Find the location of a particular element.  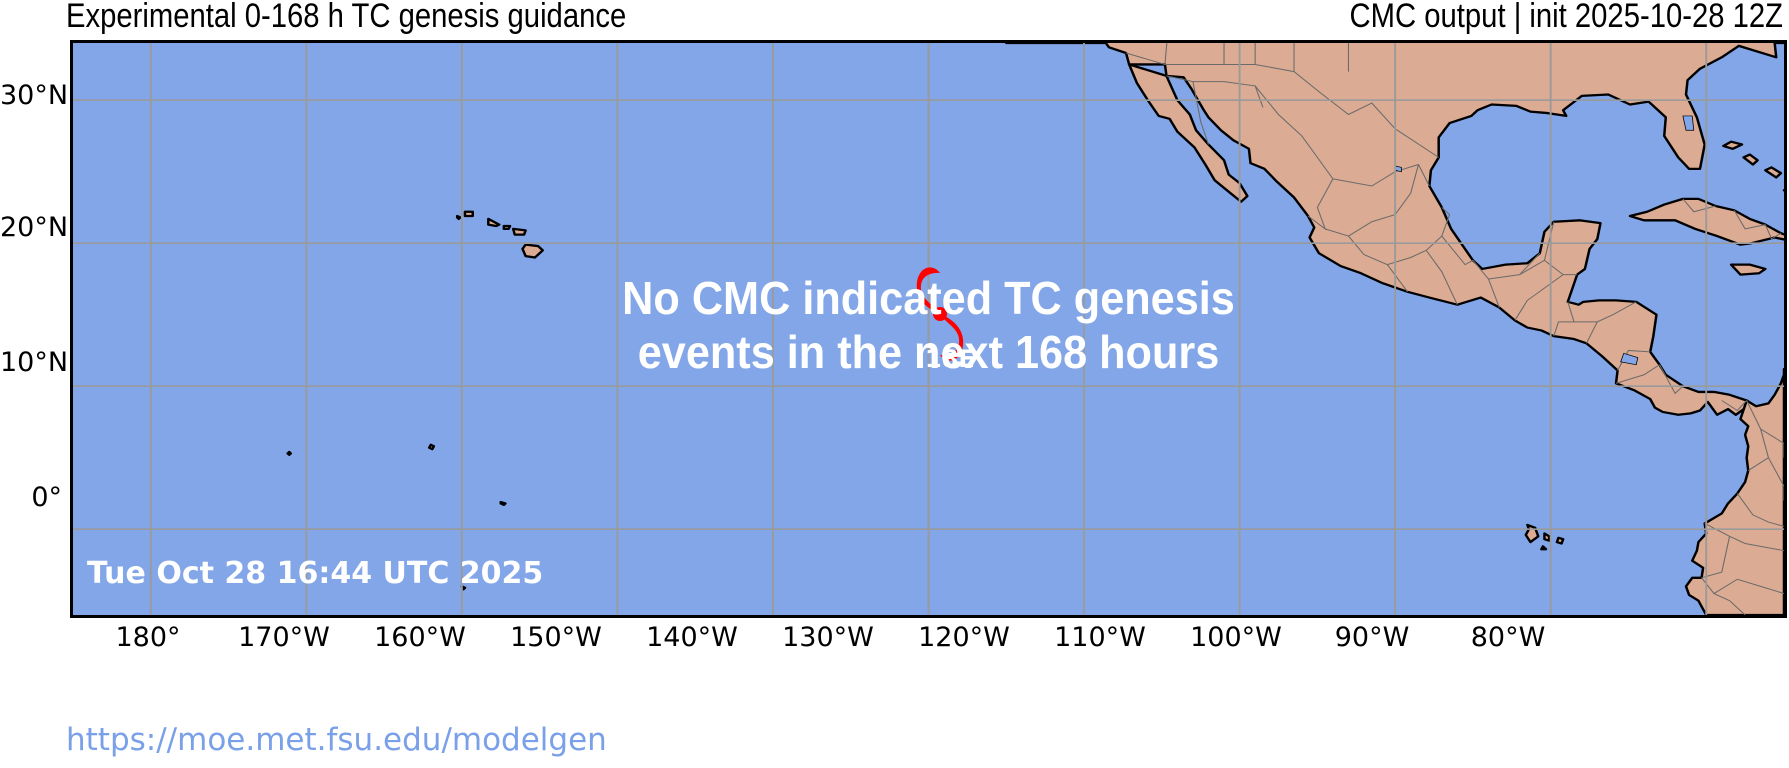

x-tick-120W: 120°W is located at coordinates (964, 637).